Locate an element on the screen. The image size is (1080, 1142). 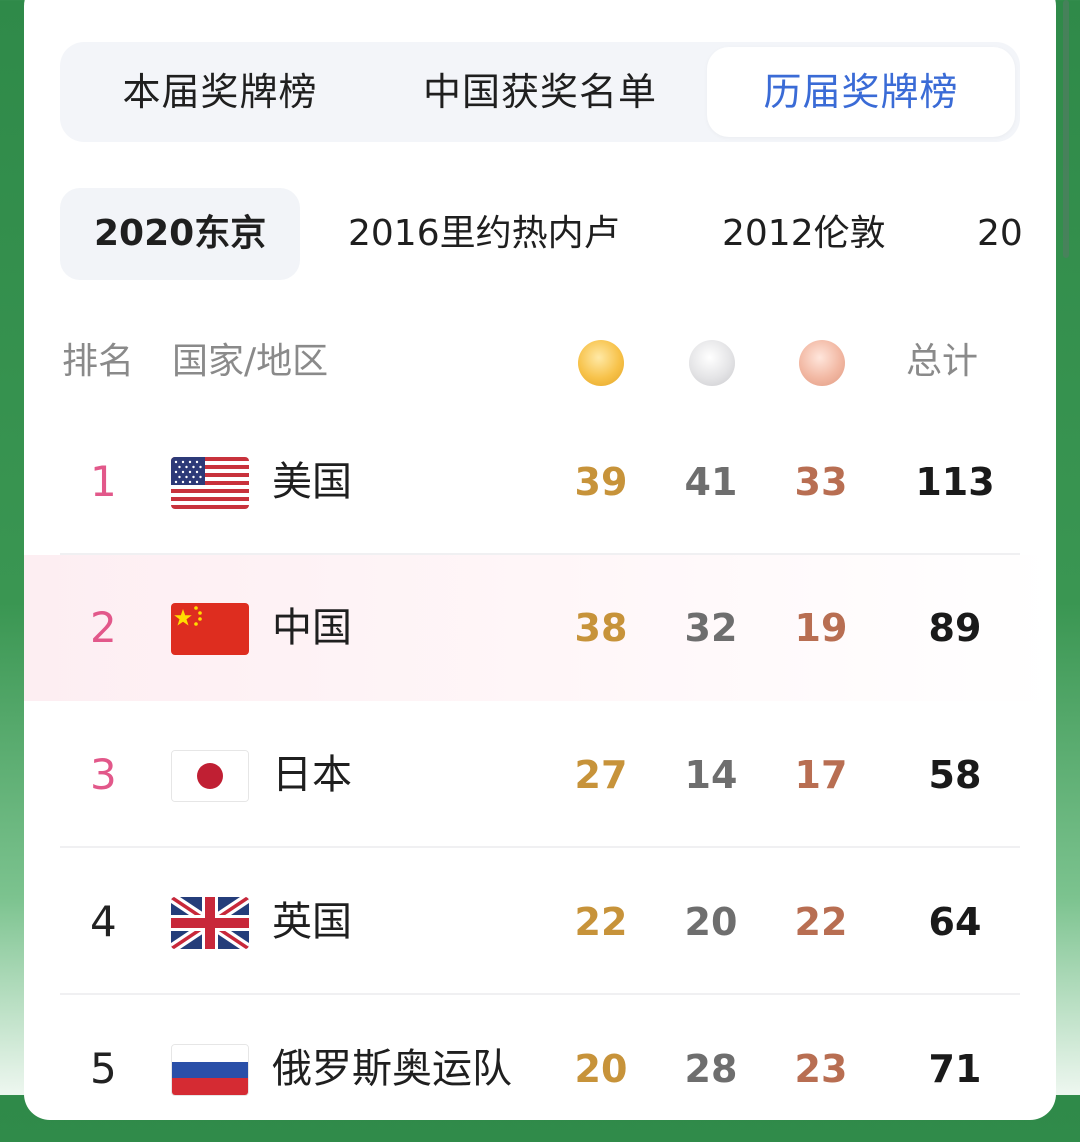
table-row: 4 英国 22 20 22 64 is located at coordinates (540, 922).